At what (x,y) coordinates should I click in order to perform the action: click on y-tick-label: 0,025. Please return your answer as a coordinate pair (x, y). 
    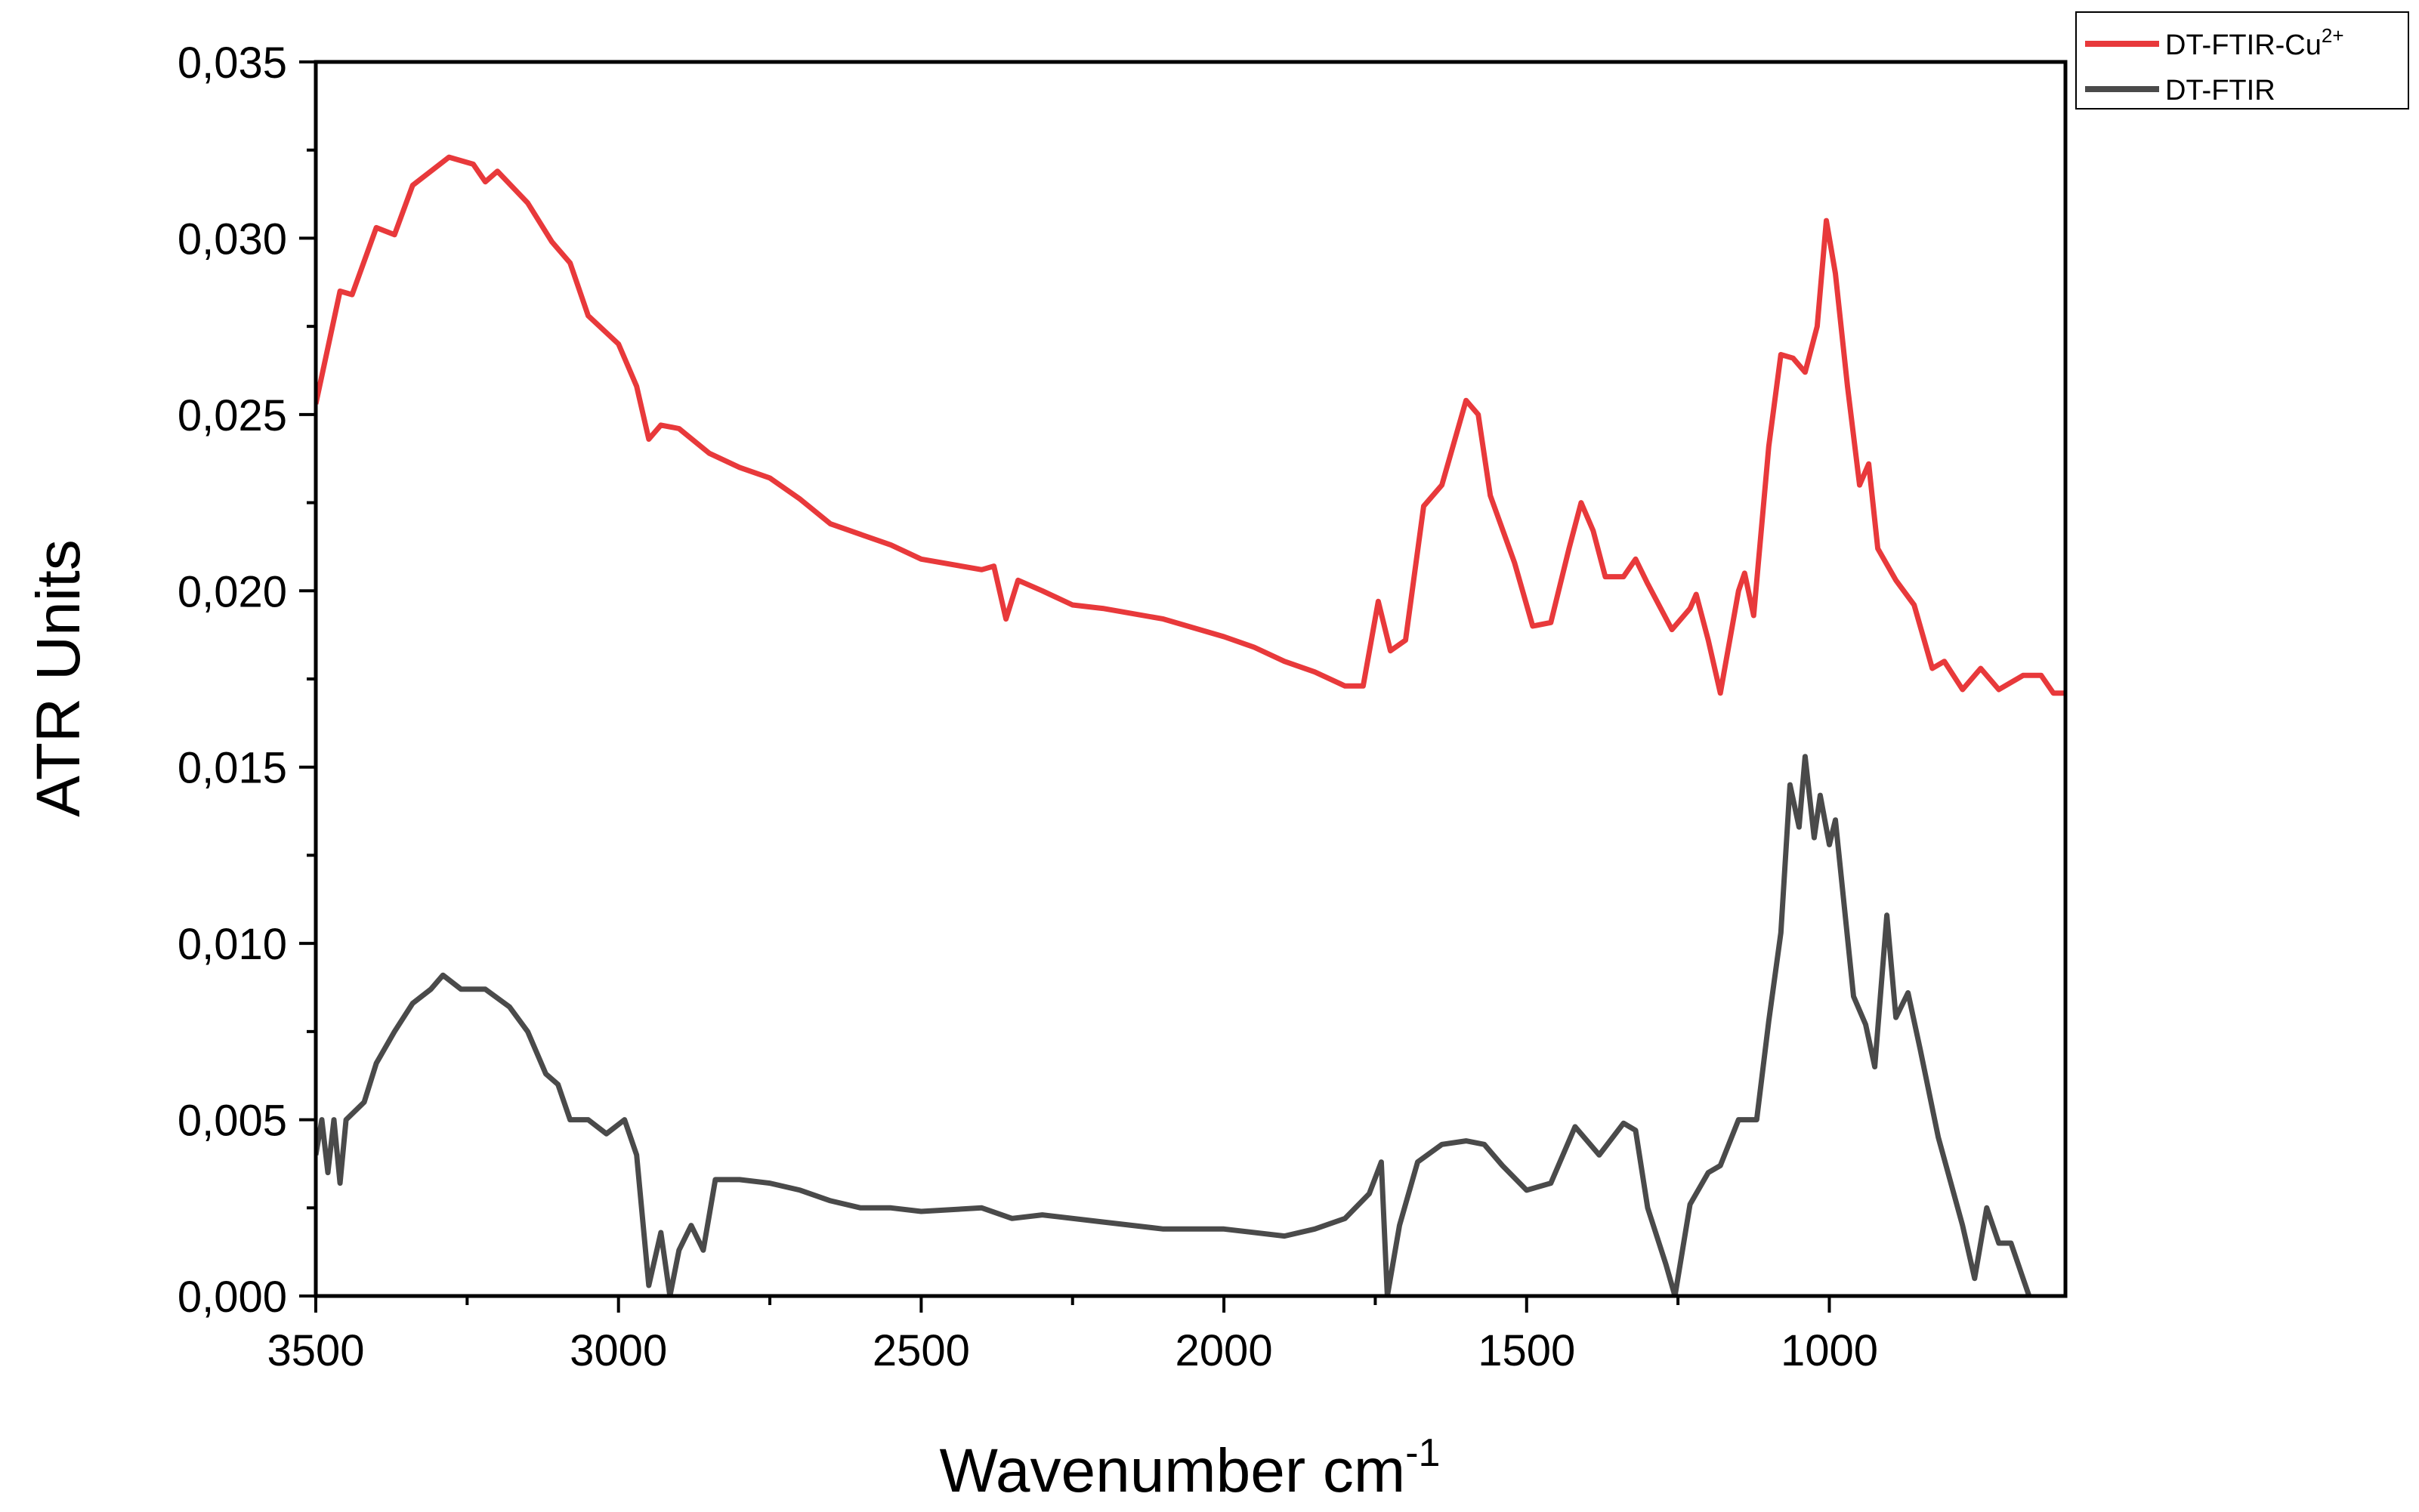
    Looking at the image, I should click on (232, 415).